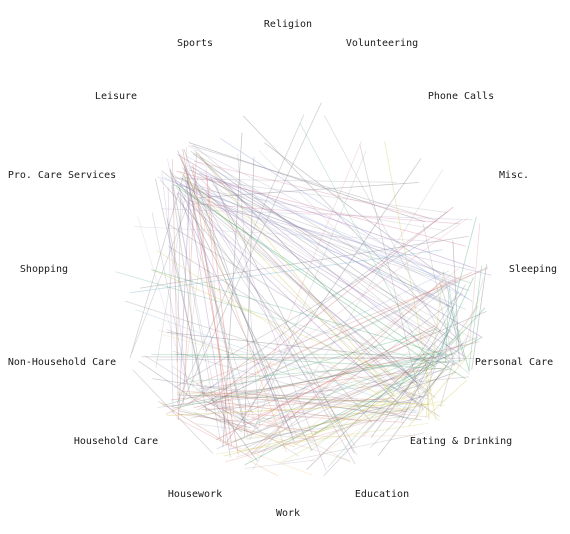  I want to click on node-label-personal-care: Personal Care, so click(514, 362).